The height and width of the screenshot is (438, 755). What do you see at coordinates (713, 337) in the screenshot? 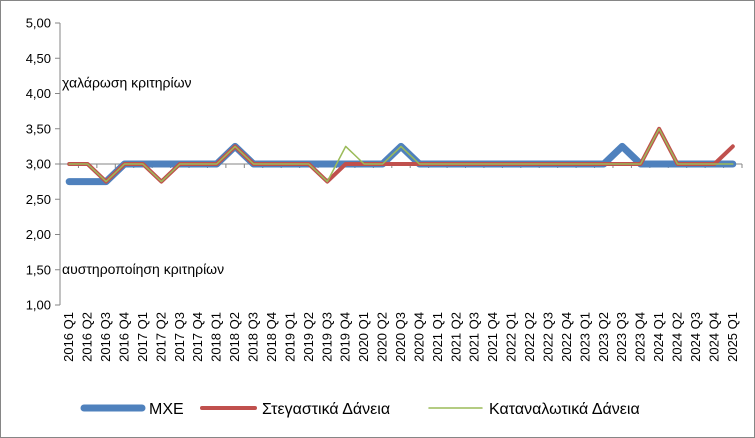
I see `x-tick-label: 2024 Q4` at bounding box center [713, 337].